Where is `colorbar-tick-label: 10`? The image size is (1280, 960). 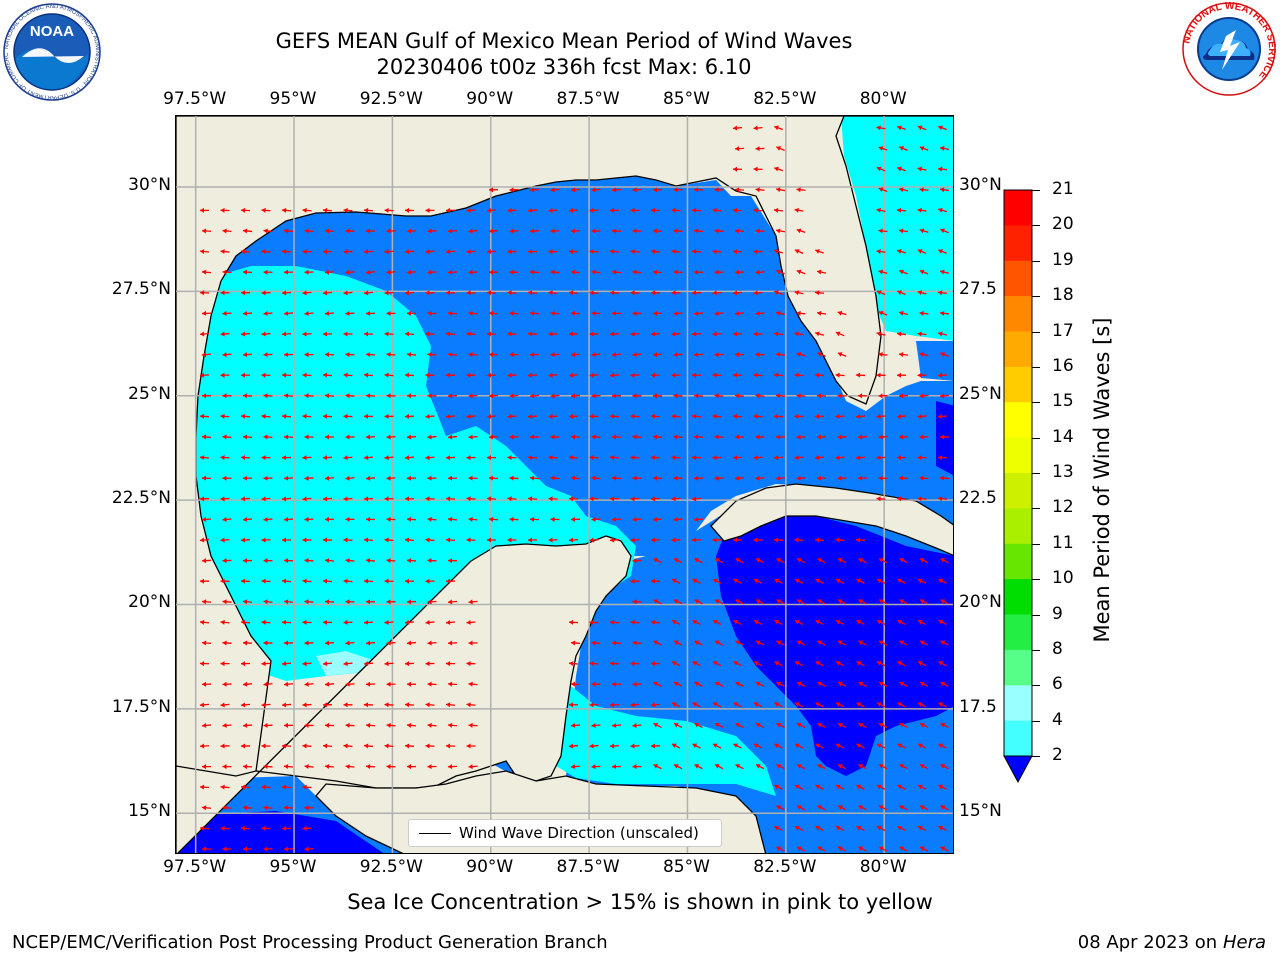 colorbar-tick-label: 10 is located at coordinates (1063, 578).